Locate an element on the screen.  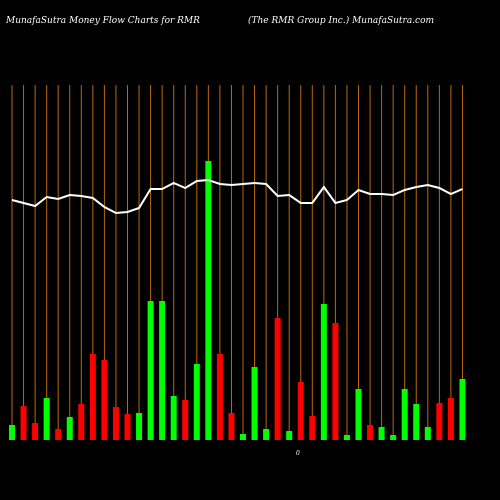
baseline-label: 0 is located at coordinates (298, 453).